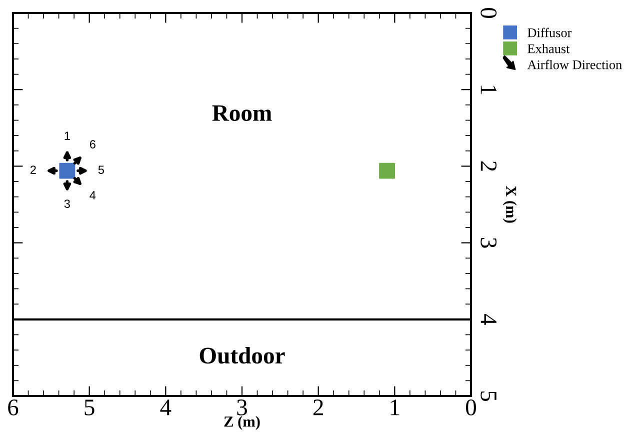 The height and width of the screenshot is (438, 629). I want to click on y-tick-label: 1, so click(488, 90).